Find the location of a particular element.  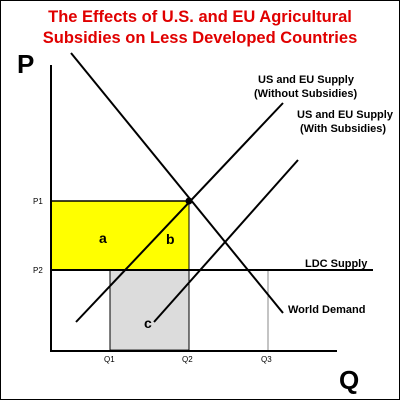

supply-with-label-1: US and EU Supply is located at coordinates (345, 115).